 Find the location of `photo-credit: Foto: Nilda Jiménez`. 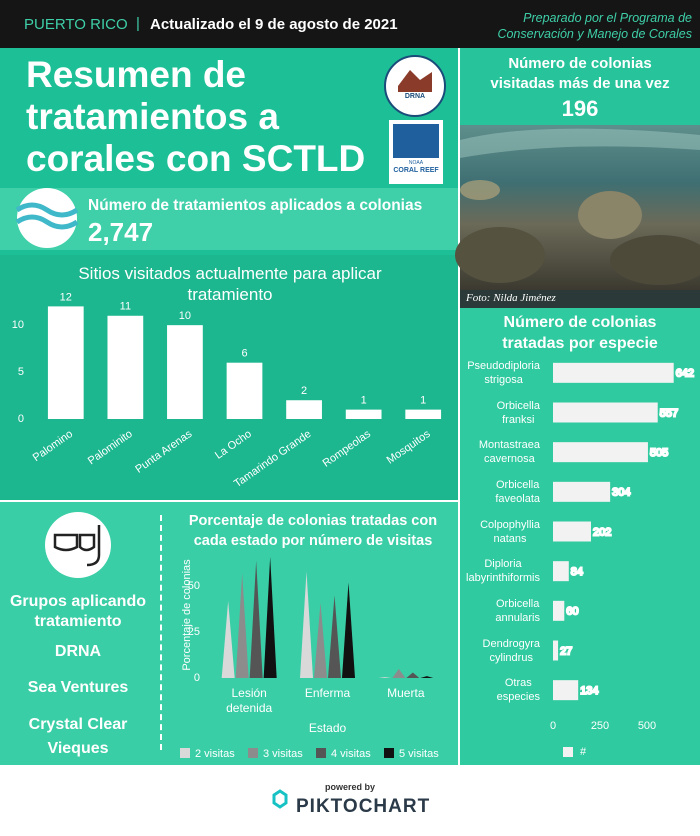

photo-credit: Foto: Nilda Jiménez is located at coordinates (511, 298).